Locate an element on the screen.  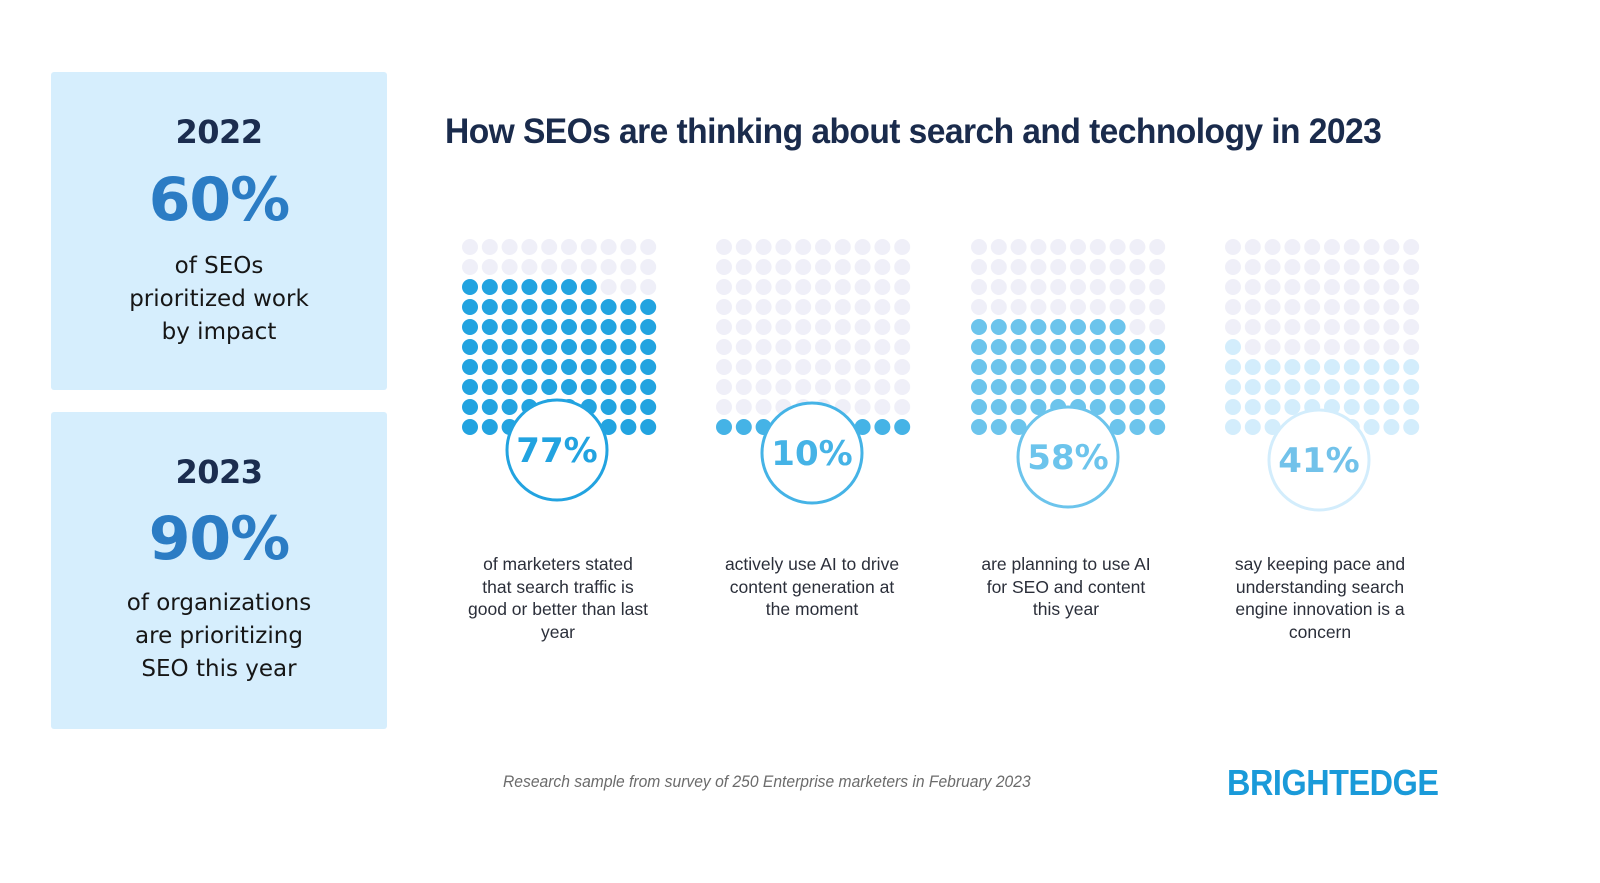
stat-description: of SEOs prioritized work by impact is located at coordinates (219, 299).